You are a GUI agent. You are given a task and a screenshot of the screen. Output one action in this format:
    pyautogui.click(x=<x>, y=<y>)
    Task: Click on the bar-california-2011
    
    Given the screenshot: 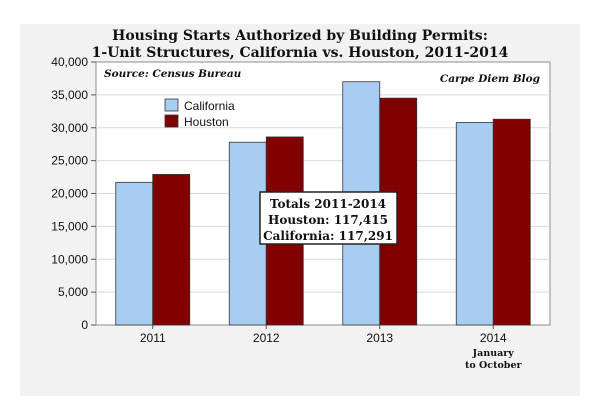 What is the action you would take?
    pyautogui.click(x=134, y=253)
    